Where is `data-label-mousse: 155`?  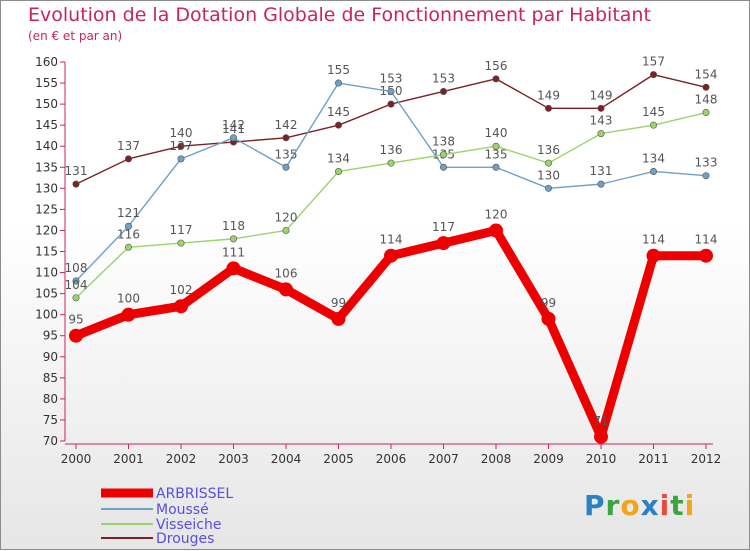
data-label-mousse: 155 is located at coordinates (338, 70).